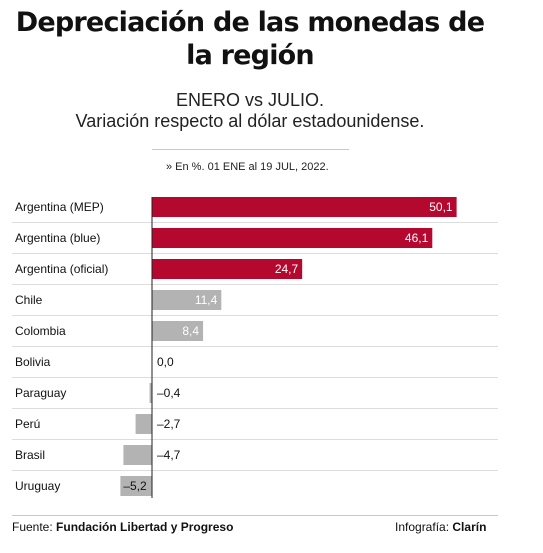 This screenshot has height=553, width=543. Describe the element at coordinates (169, 393) in the screenshot. I see `value-label: –0,4` at that location.